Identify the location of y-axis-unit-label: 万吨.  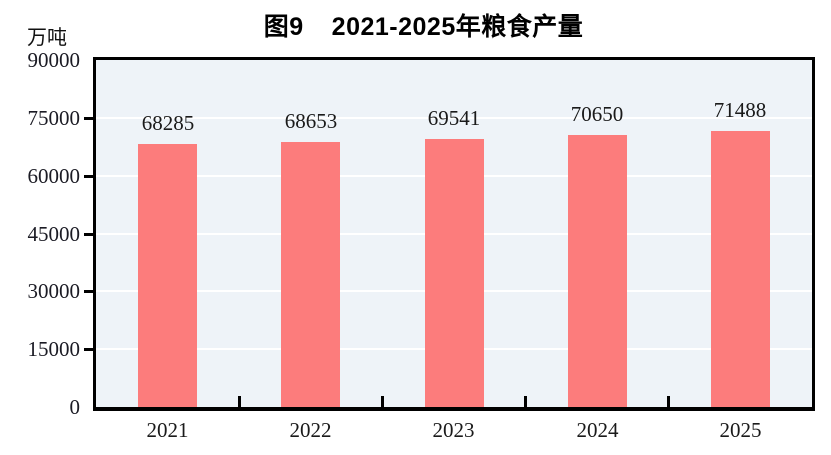
(47, 38).